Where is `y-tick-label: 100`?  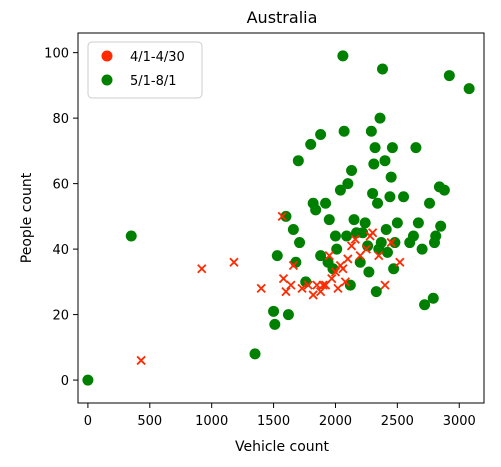
y-tick-label: 100 is located at coordinates (56, 54).